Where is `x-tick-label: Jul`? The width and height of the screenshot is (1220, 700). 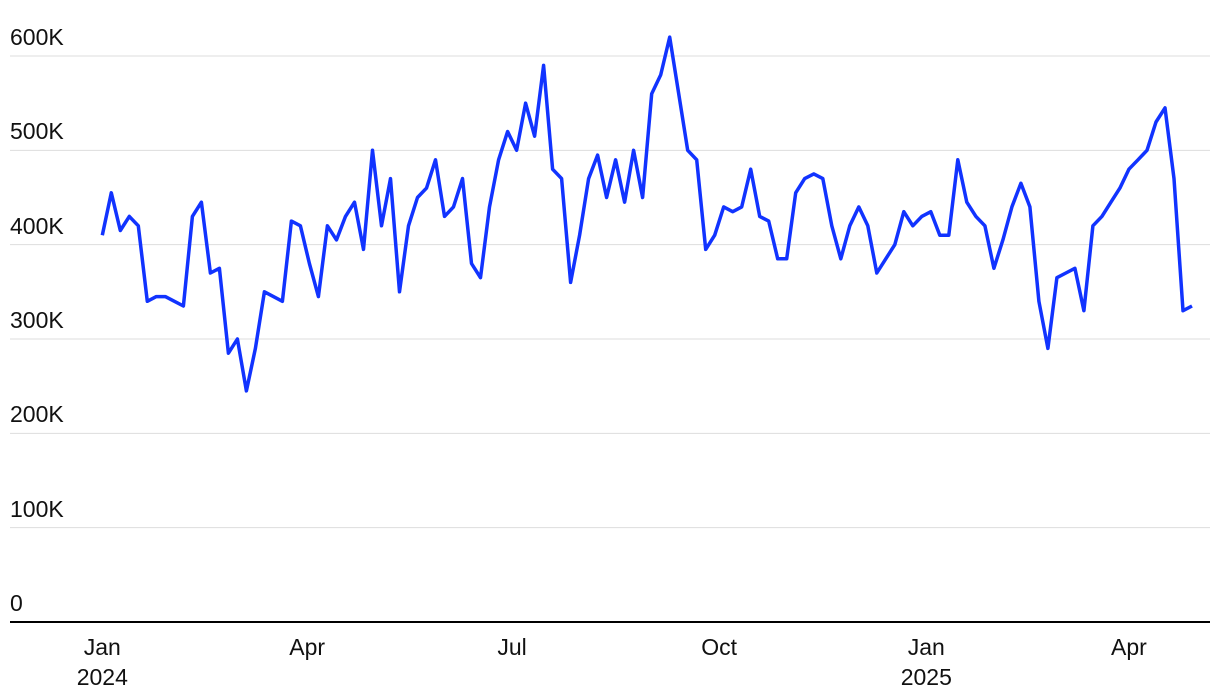
x-tick-label: Jul is located at coordinates (512, 647).